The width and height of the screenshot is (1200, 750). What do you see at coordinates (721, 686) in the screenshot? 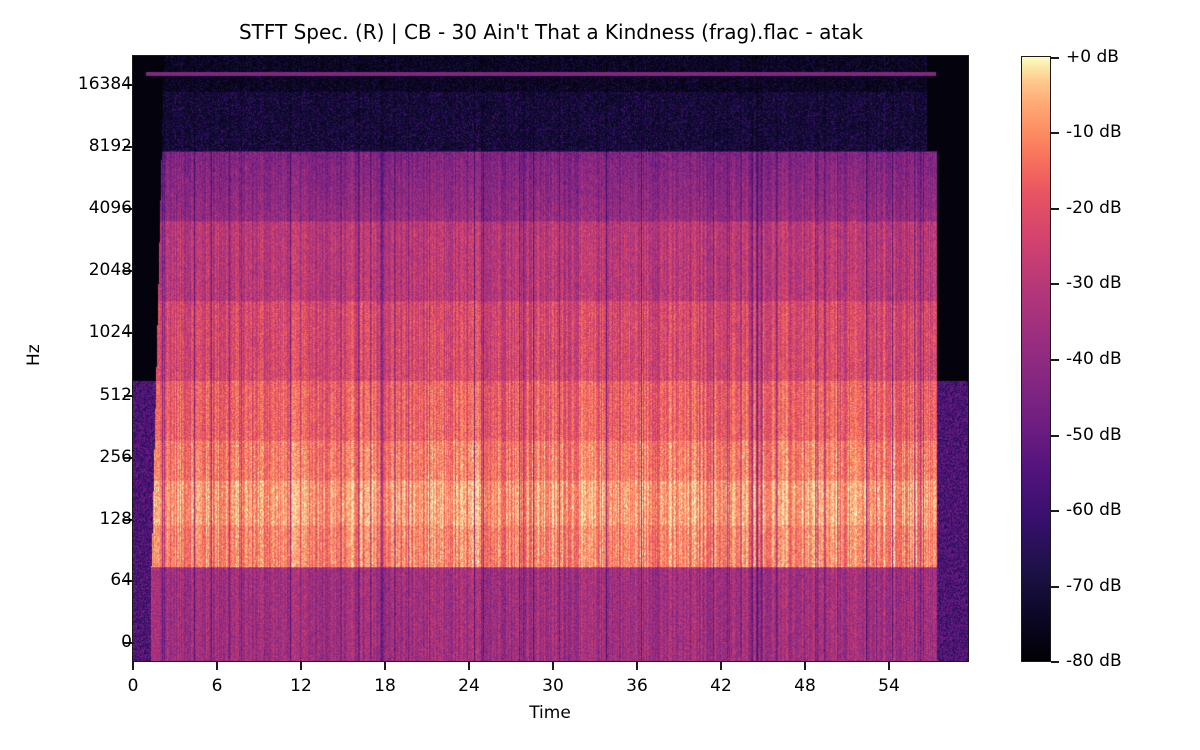
I see `x-tick-label: 42` at bounding box center [721, 686].